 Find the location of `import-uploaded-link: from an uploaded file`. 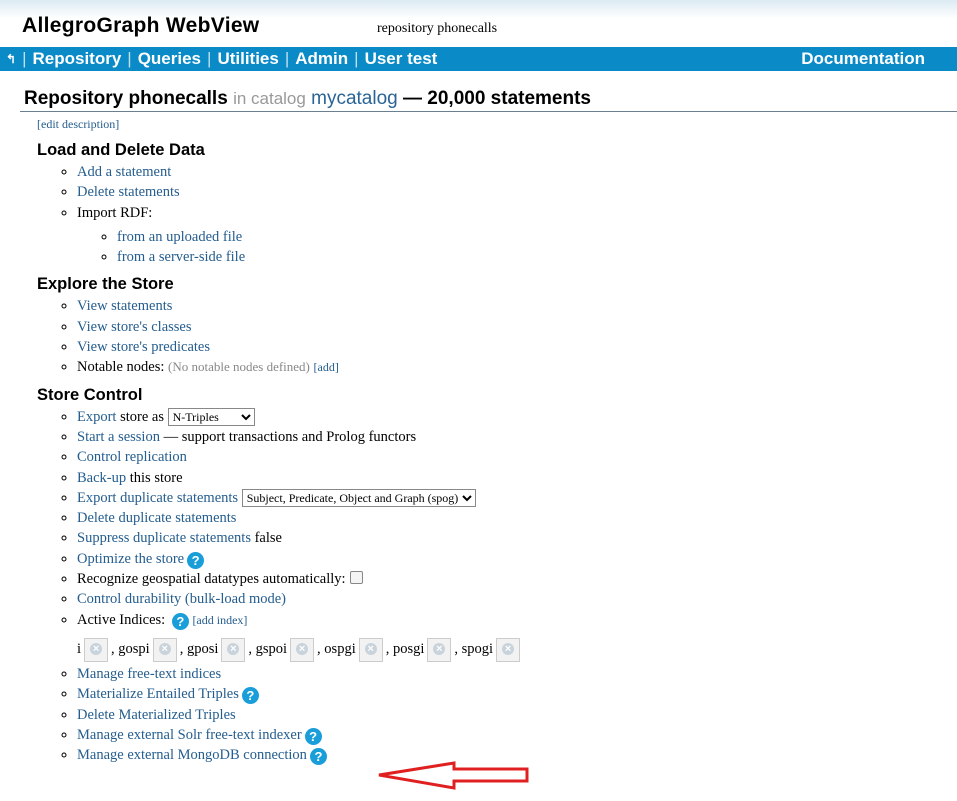

import-uploaded-link: from an uploaded file is located at coordinates (180, 236).